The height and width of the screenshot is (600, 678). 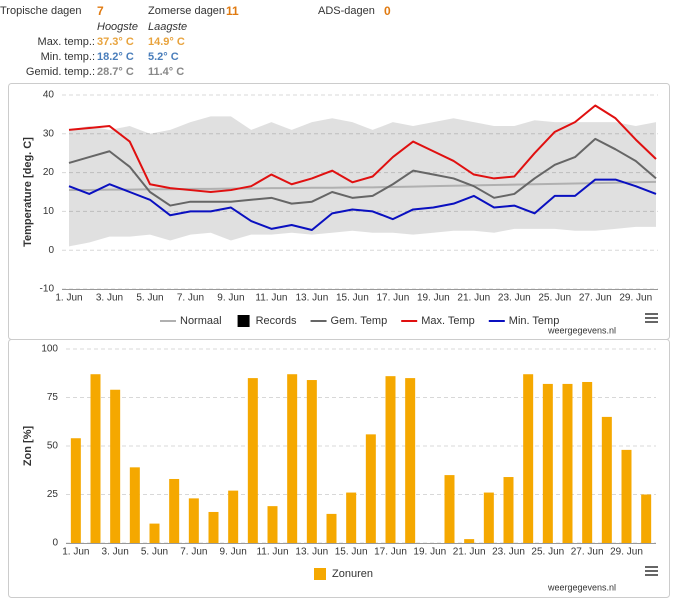 I want to click on y-tick-label: 30, so click(x=49, y=133).